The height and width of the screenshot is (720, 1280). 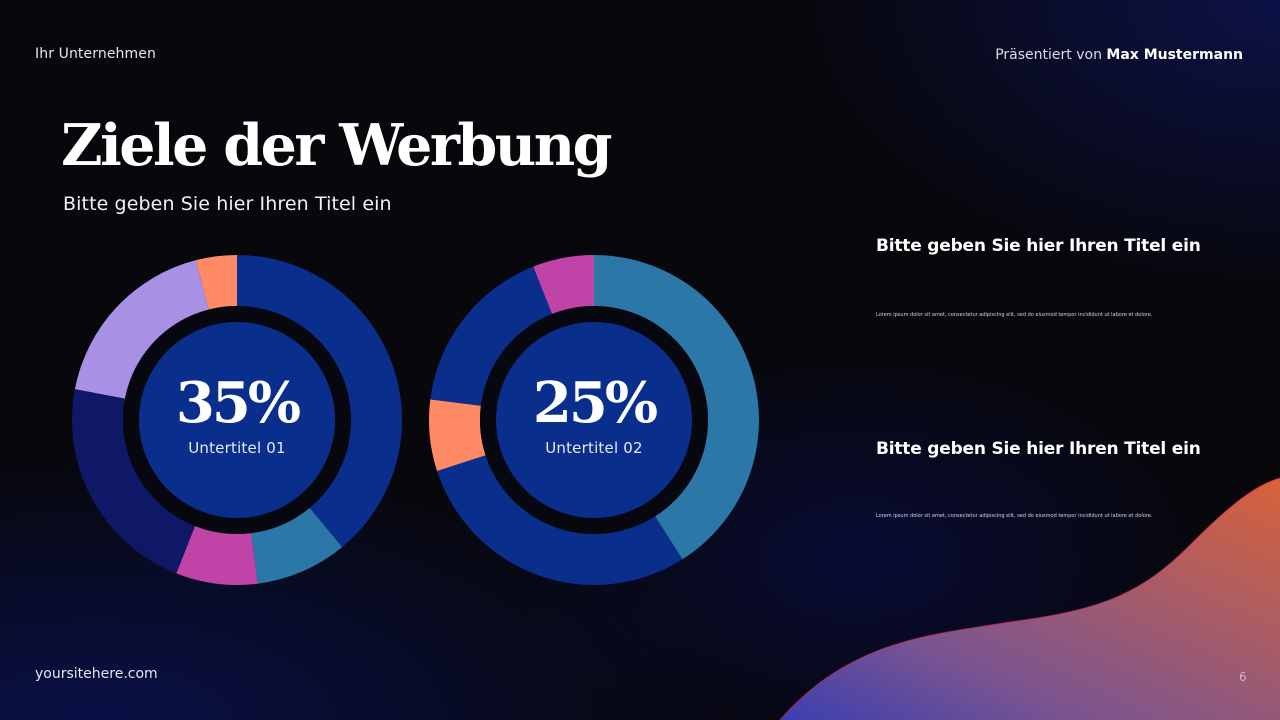 I want to click on donut-2-center-disc, so click(x=594, y=420).